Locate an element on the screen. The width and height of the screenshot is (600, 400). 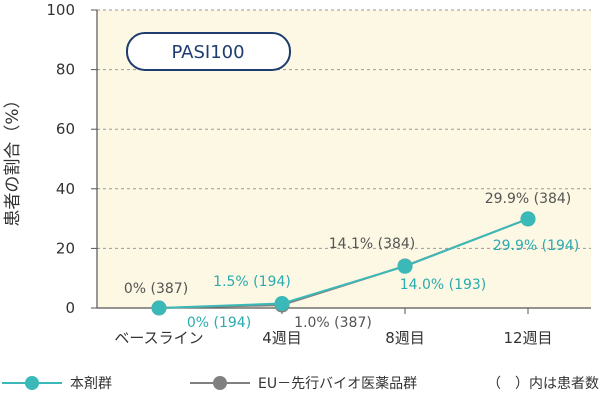
data-label-s1-1: 1.5% (194) is located at coordinates (252, 282).